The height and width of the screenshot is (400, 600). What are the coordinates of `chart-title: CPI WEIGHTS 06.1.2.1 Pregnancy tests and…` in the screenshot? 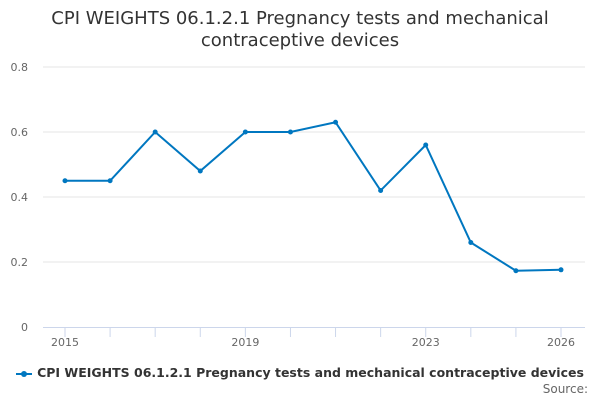 It's located at (300, 29).